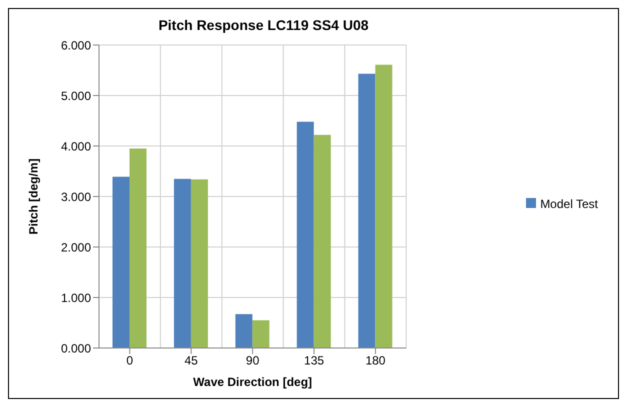 Image resolution: width=627 pixels, height=407 pixels. What do you see at coordinates (253, 361) in the screenshot?
I see `x-tick-label: 90` at bounding box center [253, 361].